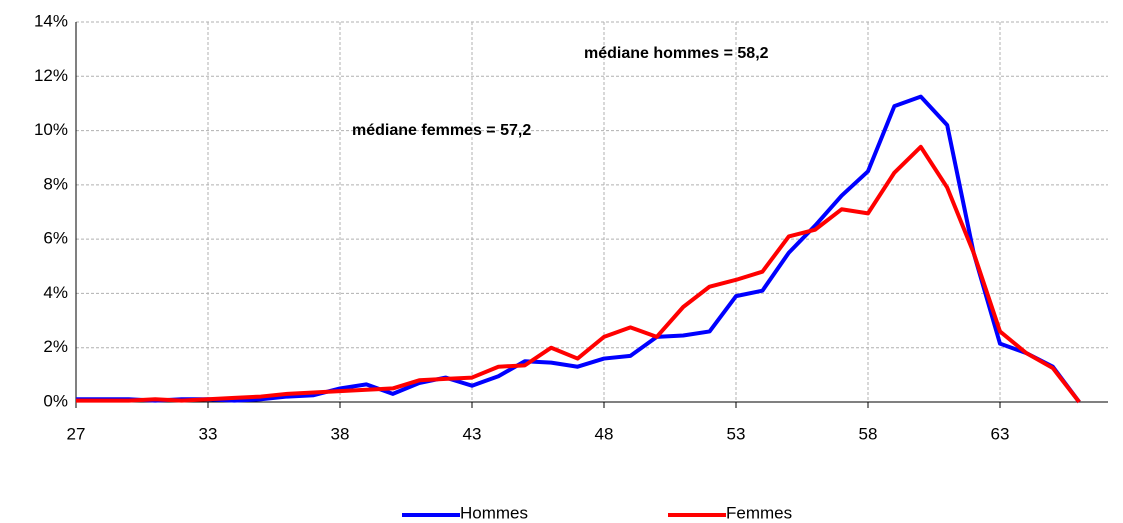 The image size is (1123, 523). What do you see at coordinates (340, 433) in the screenshot?
I see `x-tick-label: 38` at bounding box center [340, 433].